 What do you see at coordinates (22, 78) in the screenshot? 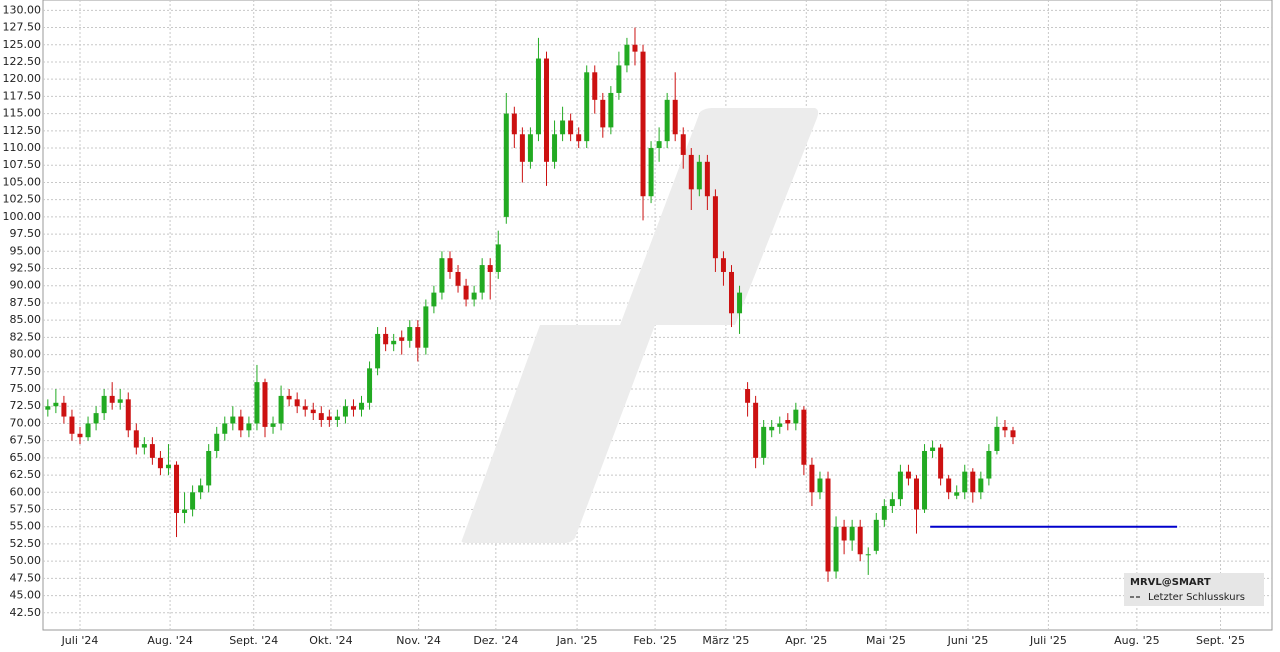
I see `y-tick-label: 120.00` at bounding box center [22, 78].